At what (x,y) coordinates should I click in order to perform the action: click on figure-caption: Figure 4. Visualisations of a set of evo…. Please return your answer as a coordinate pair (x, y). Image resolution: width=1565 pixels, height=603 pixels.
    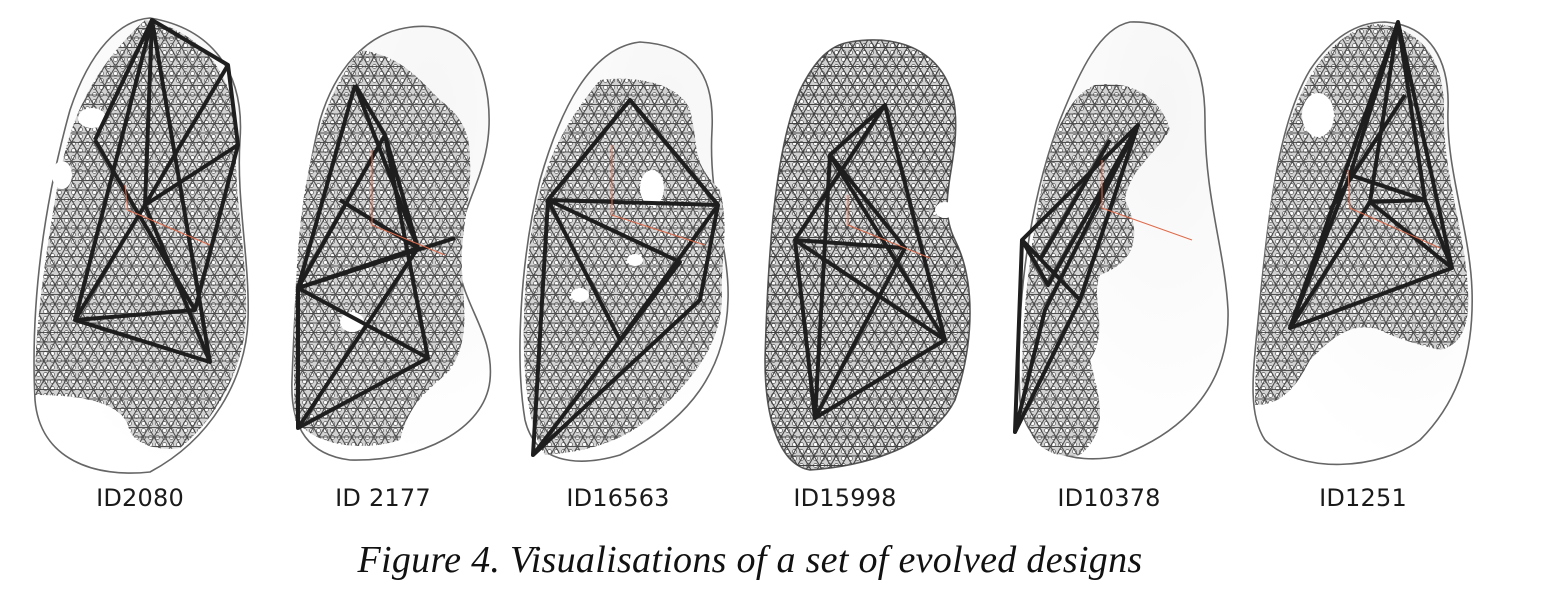
    Looking at the image, I should click on (750, 560).